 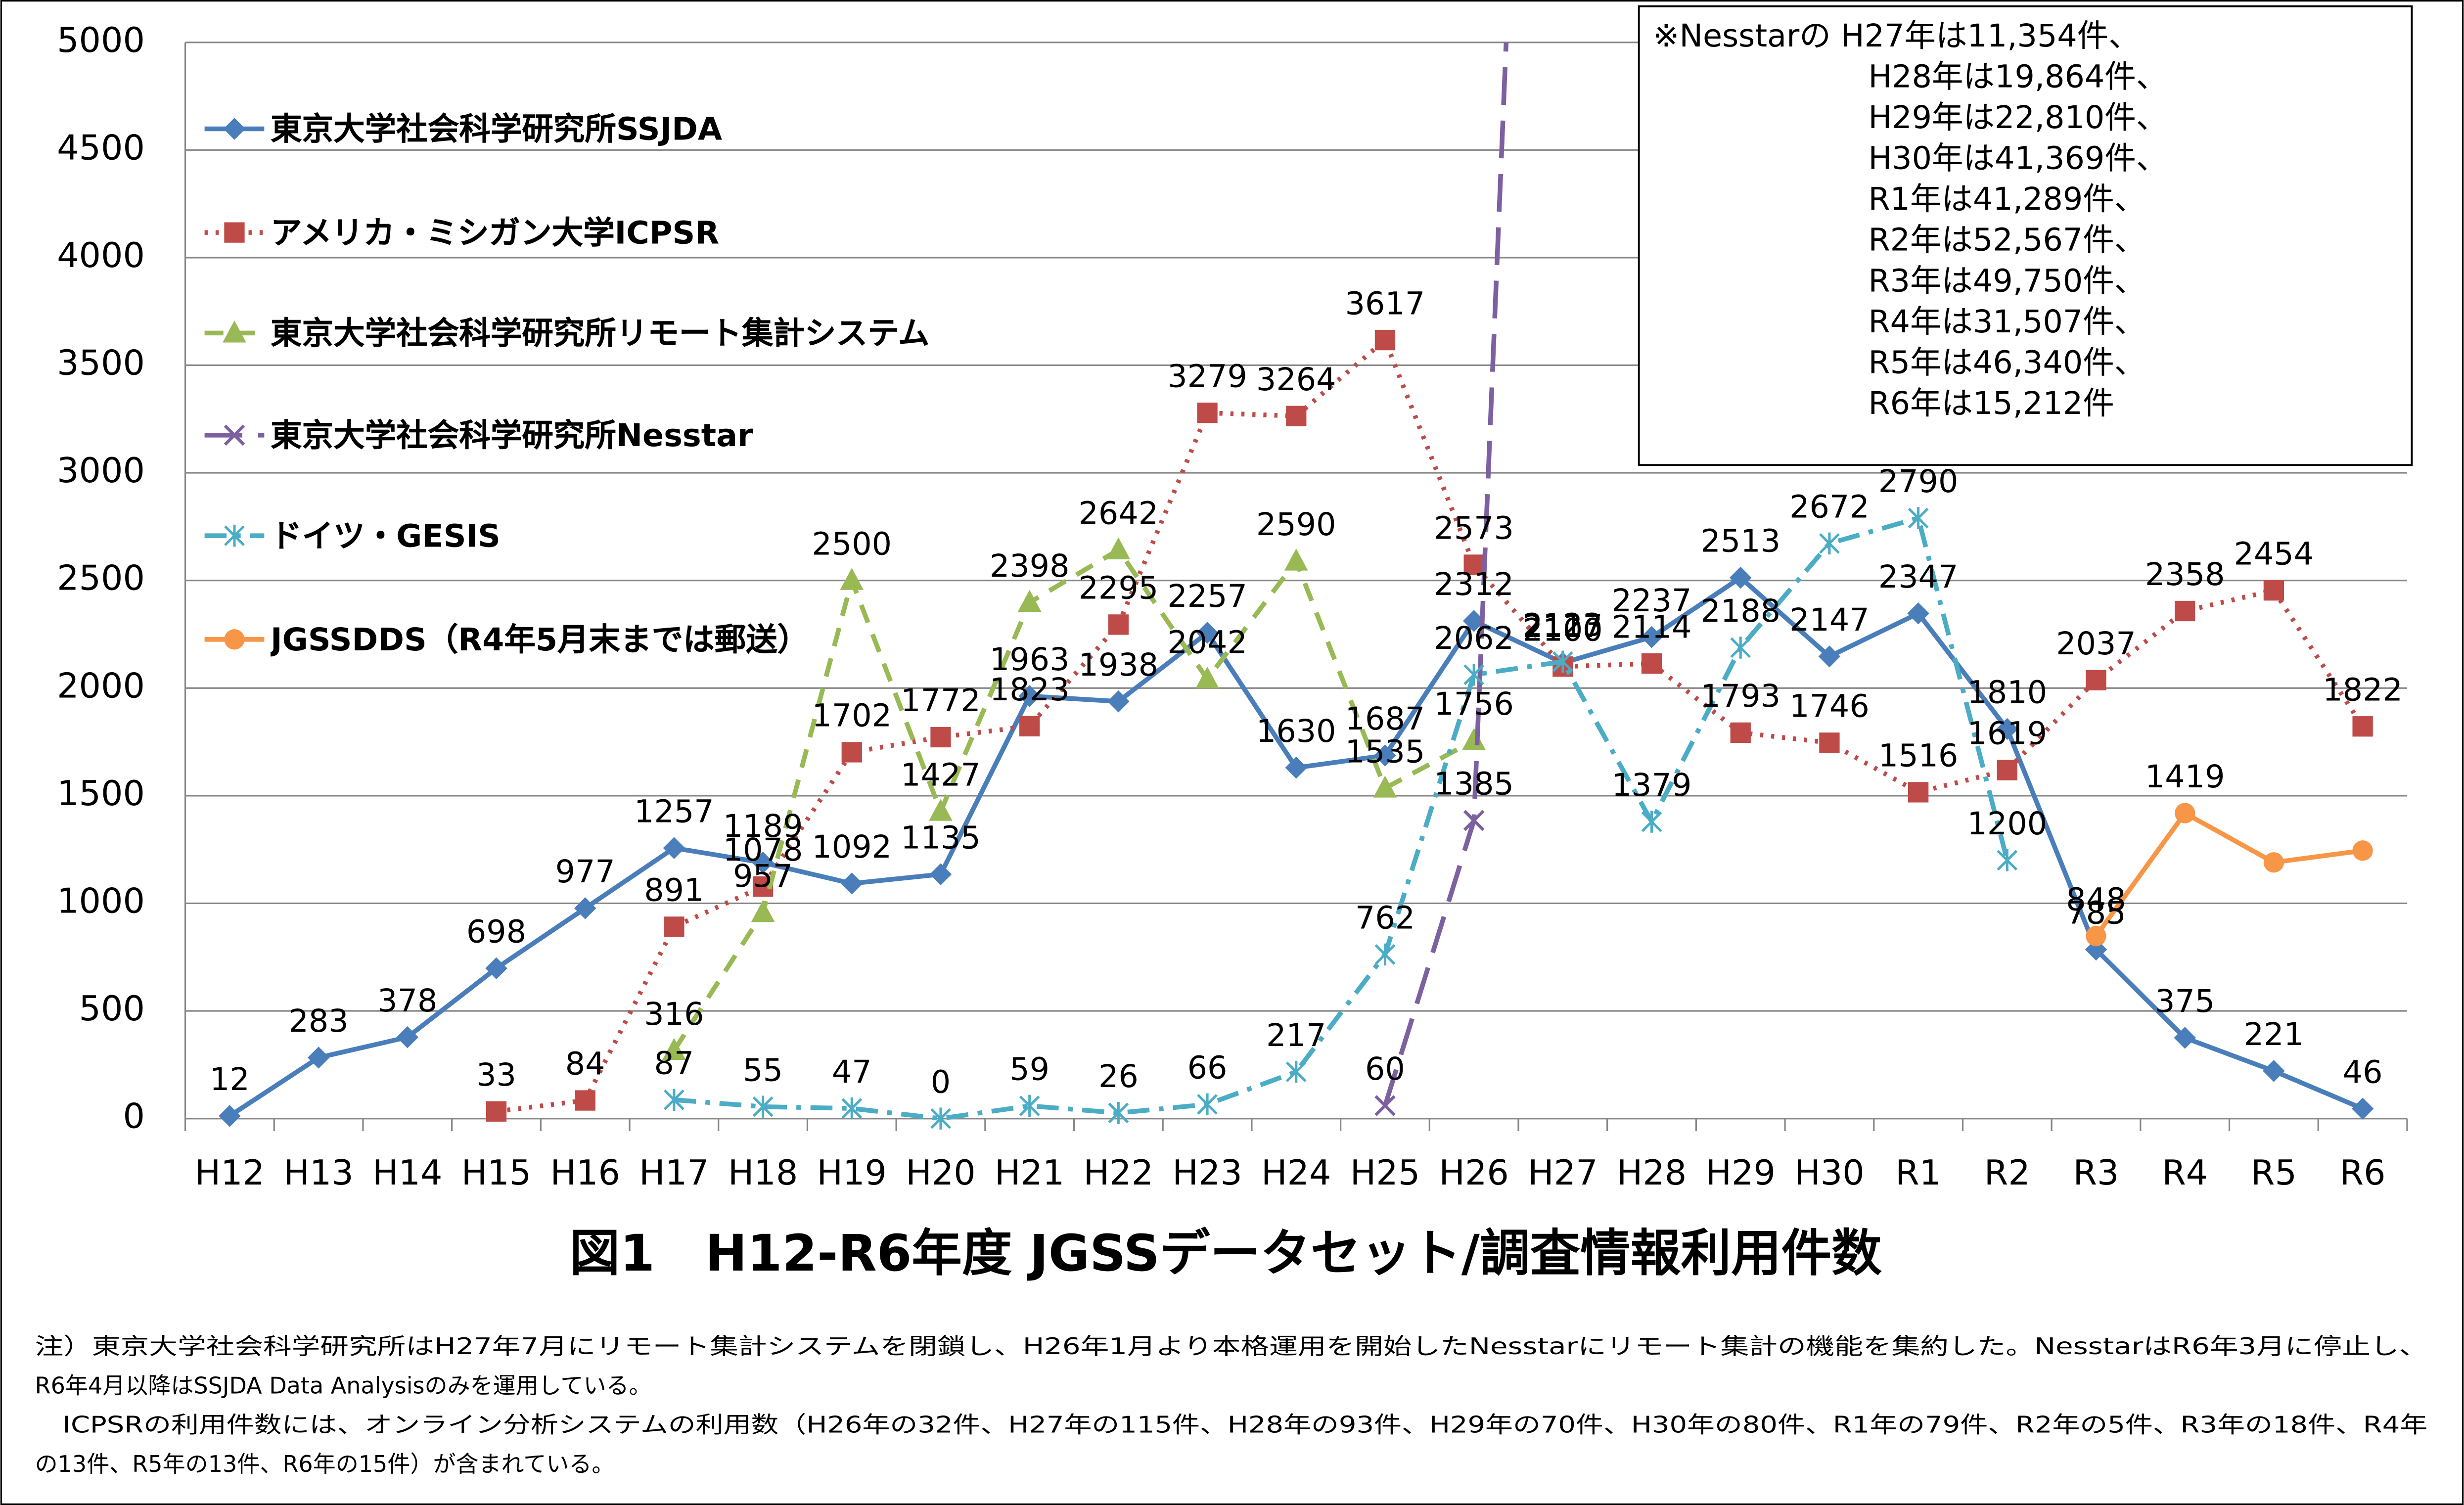 What do you see at coordinates (1829, 507) in the screenshot?
I see `data-label: 2672` at bounding box center [1829, 507].